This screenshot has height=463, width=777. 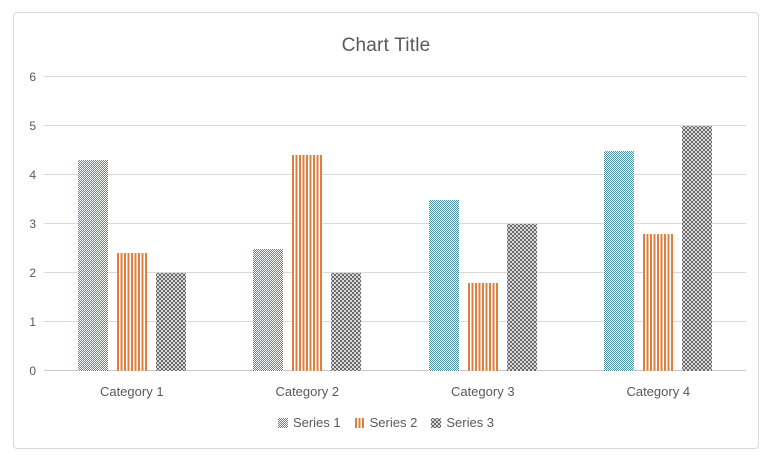 What do you see at coordinates (386, 45) in the screenshot?
I see `chart-title: Chart Title` at bounding box center [386, 45].